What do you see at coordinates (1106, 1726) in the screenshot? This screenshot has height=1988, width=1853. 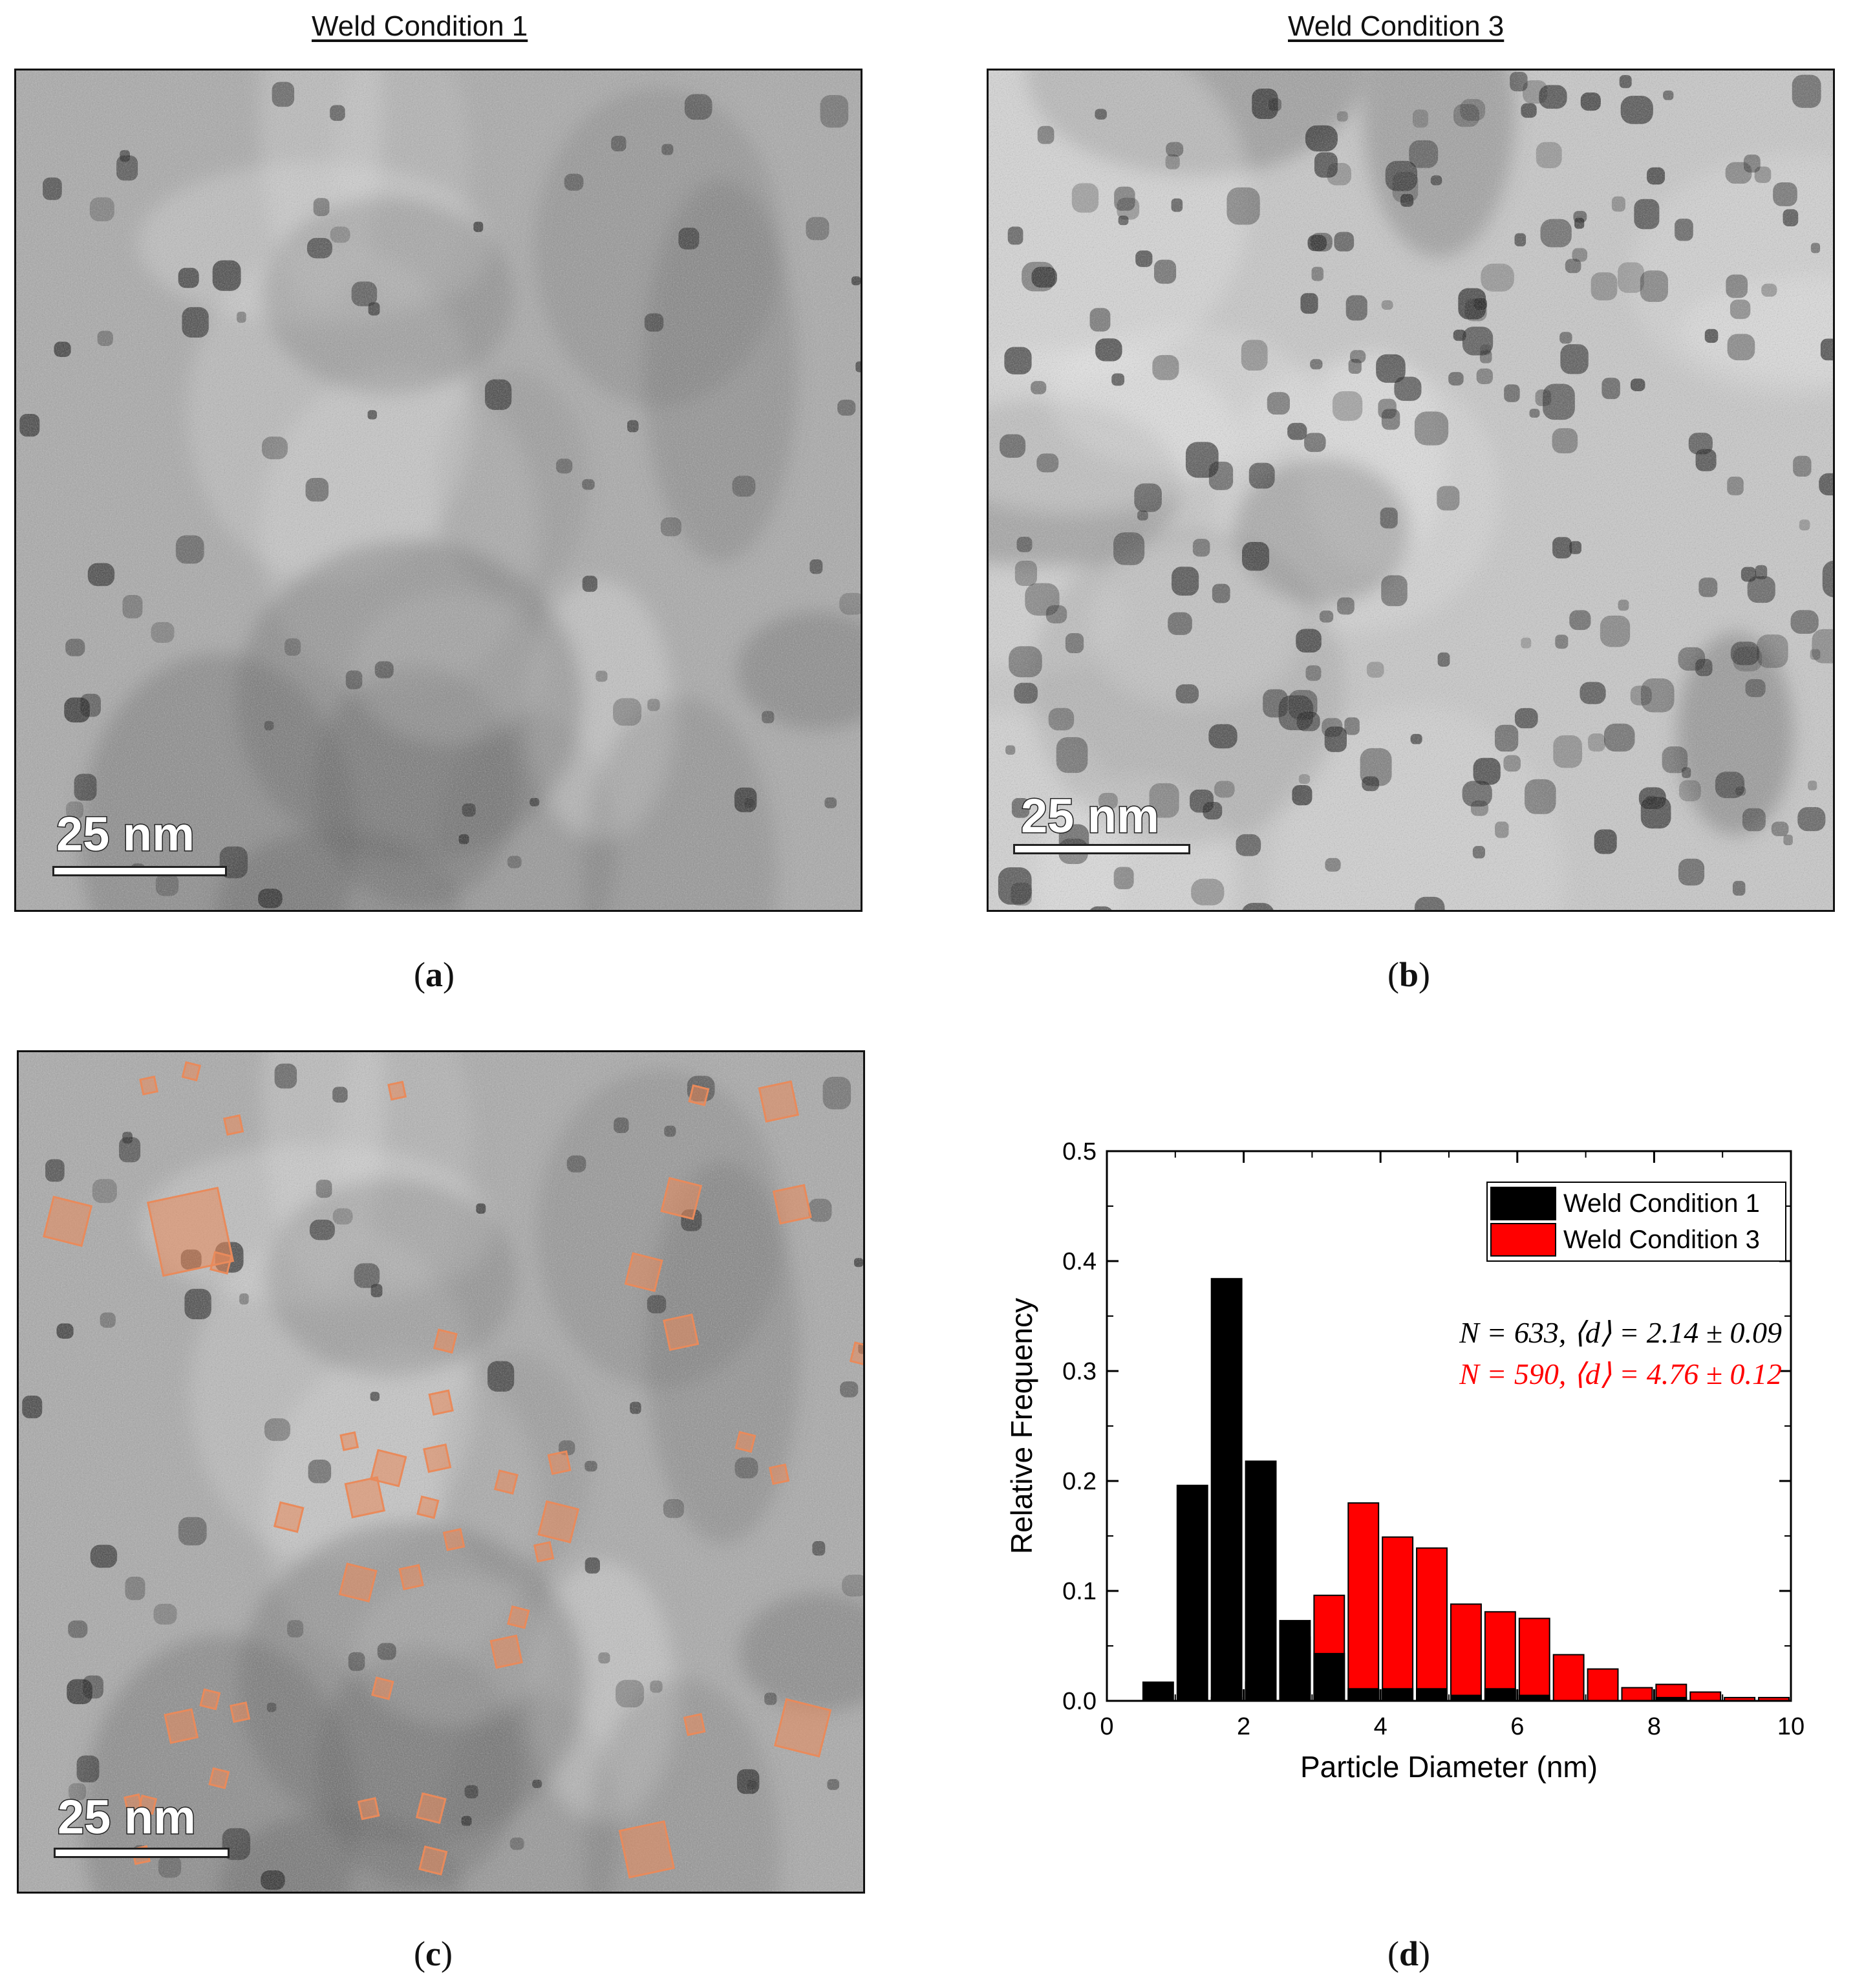 I see `x-tick-label: 0` at bounding box center [1106, 1726].